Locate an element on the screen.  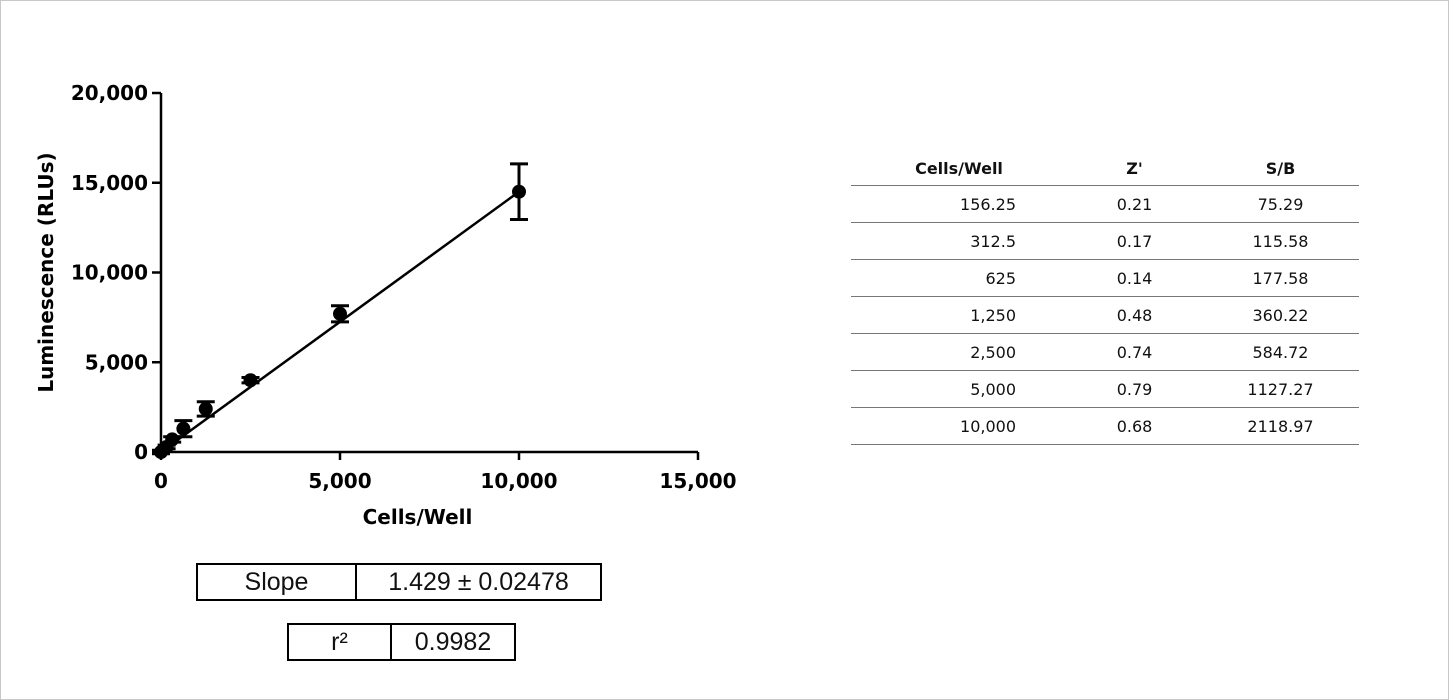
cell-s-b: 115.58 is located at coordinates (1280, 241).